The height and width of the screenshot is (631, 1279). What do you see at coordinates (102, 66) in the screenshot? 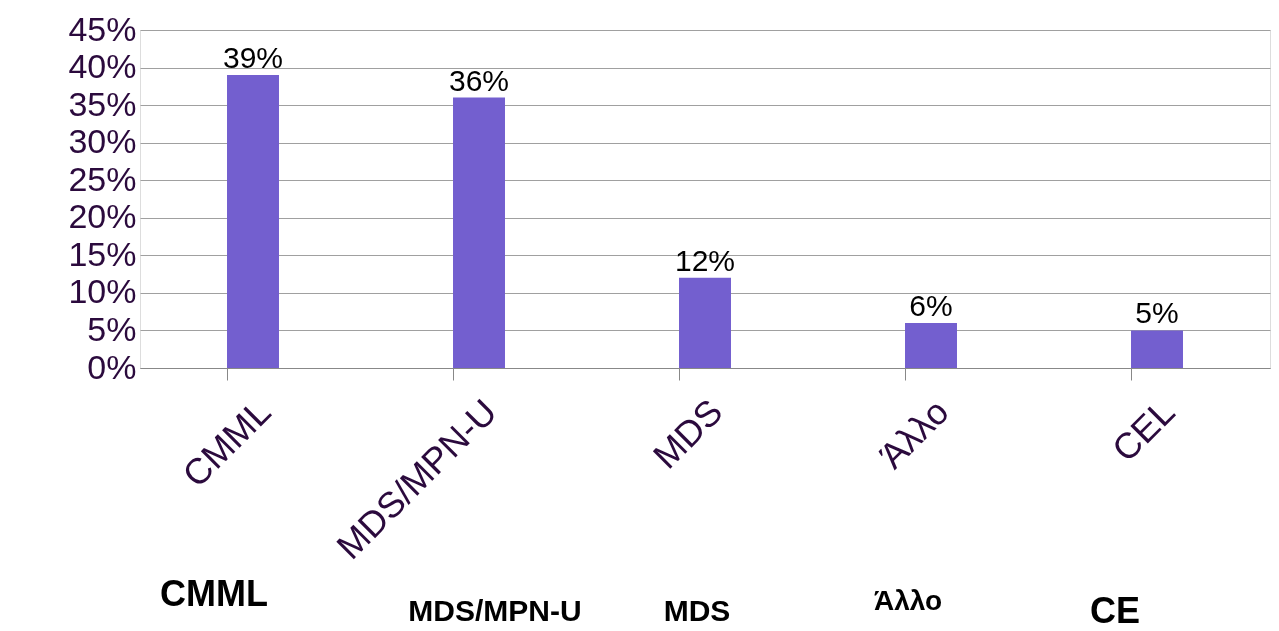
I see `y-tick-label: 40%` at bounding box center [102, 66].